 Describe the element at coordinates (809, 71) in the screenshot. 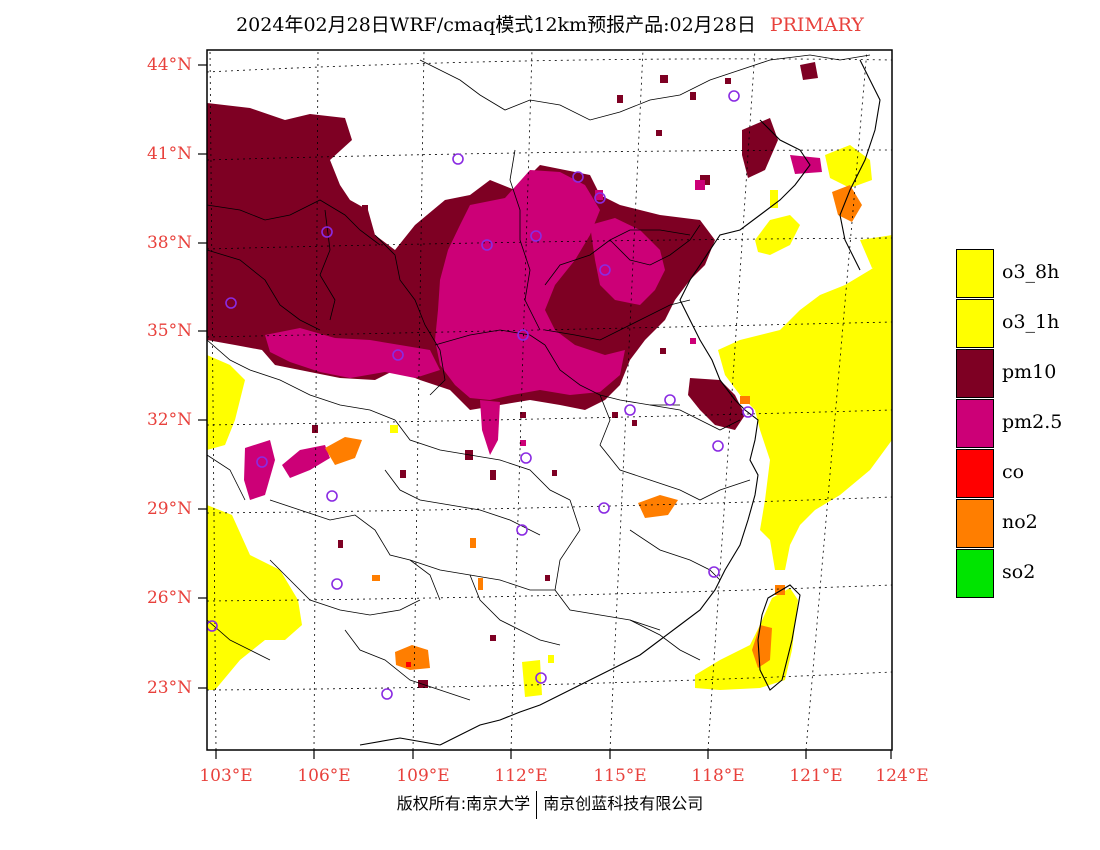

I see `pm10-patch-ne2` at that location.